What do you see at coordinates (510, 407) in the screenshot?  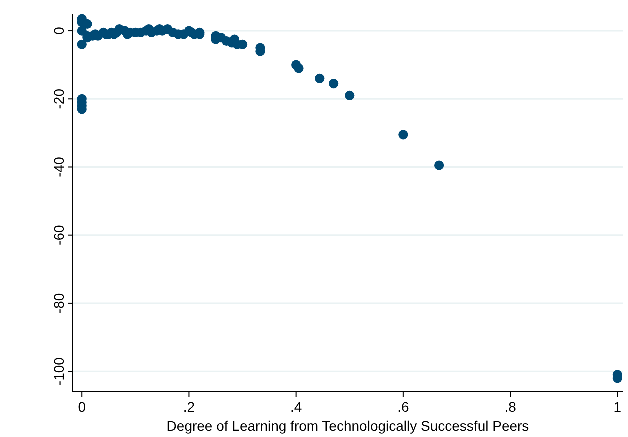 I see `x-tick-label: .8` at bounding box center [510, 407].